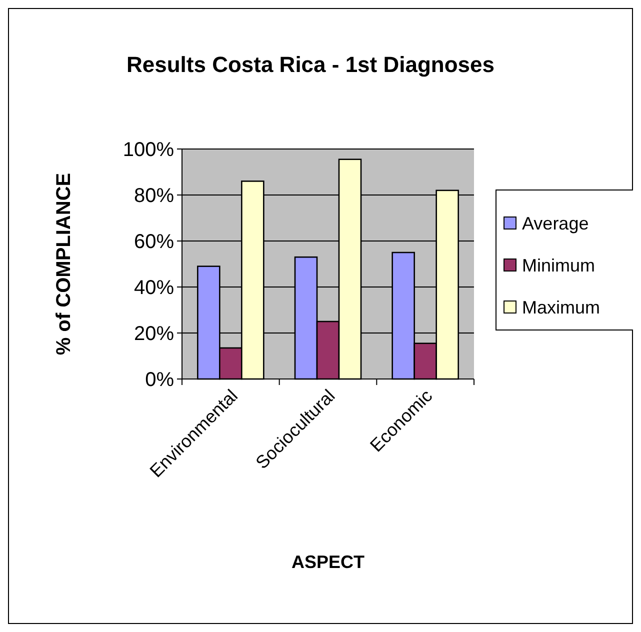  Describe the element at coordinates (561, 307) in the screenshot. I see `legend-label: Maximum` at that location.